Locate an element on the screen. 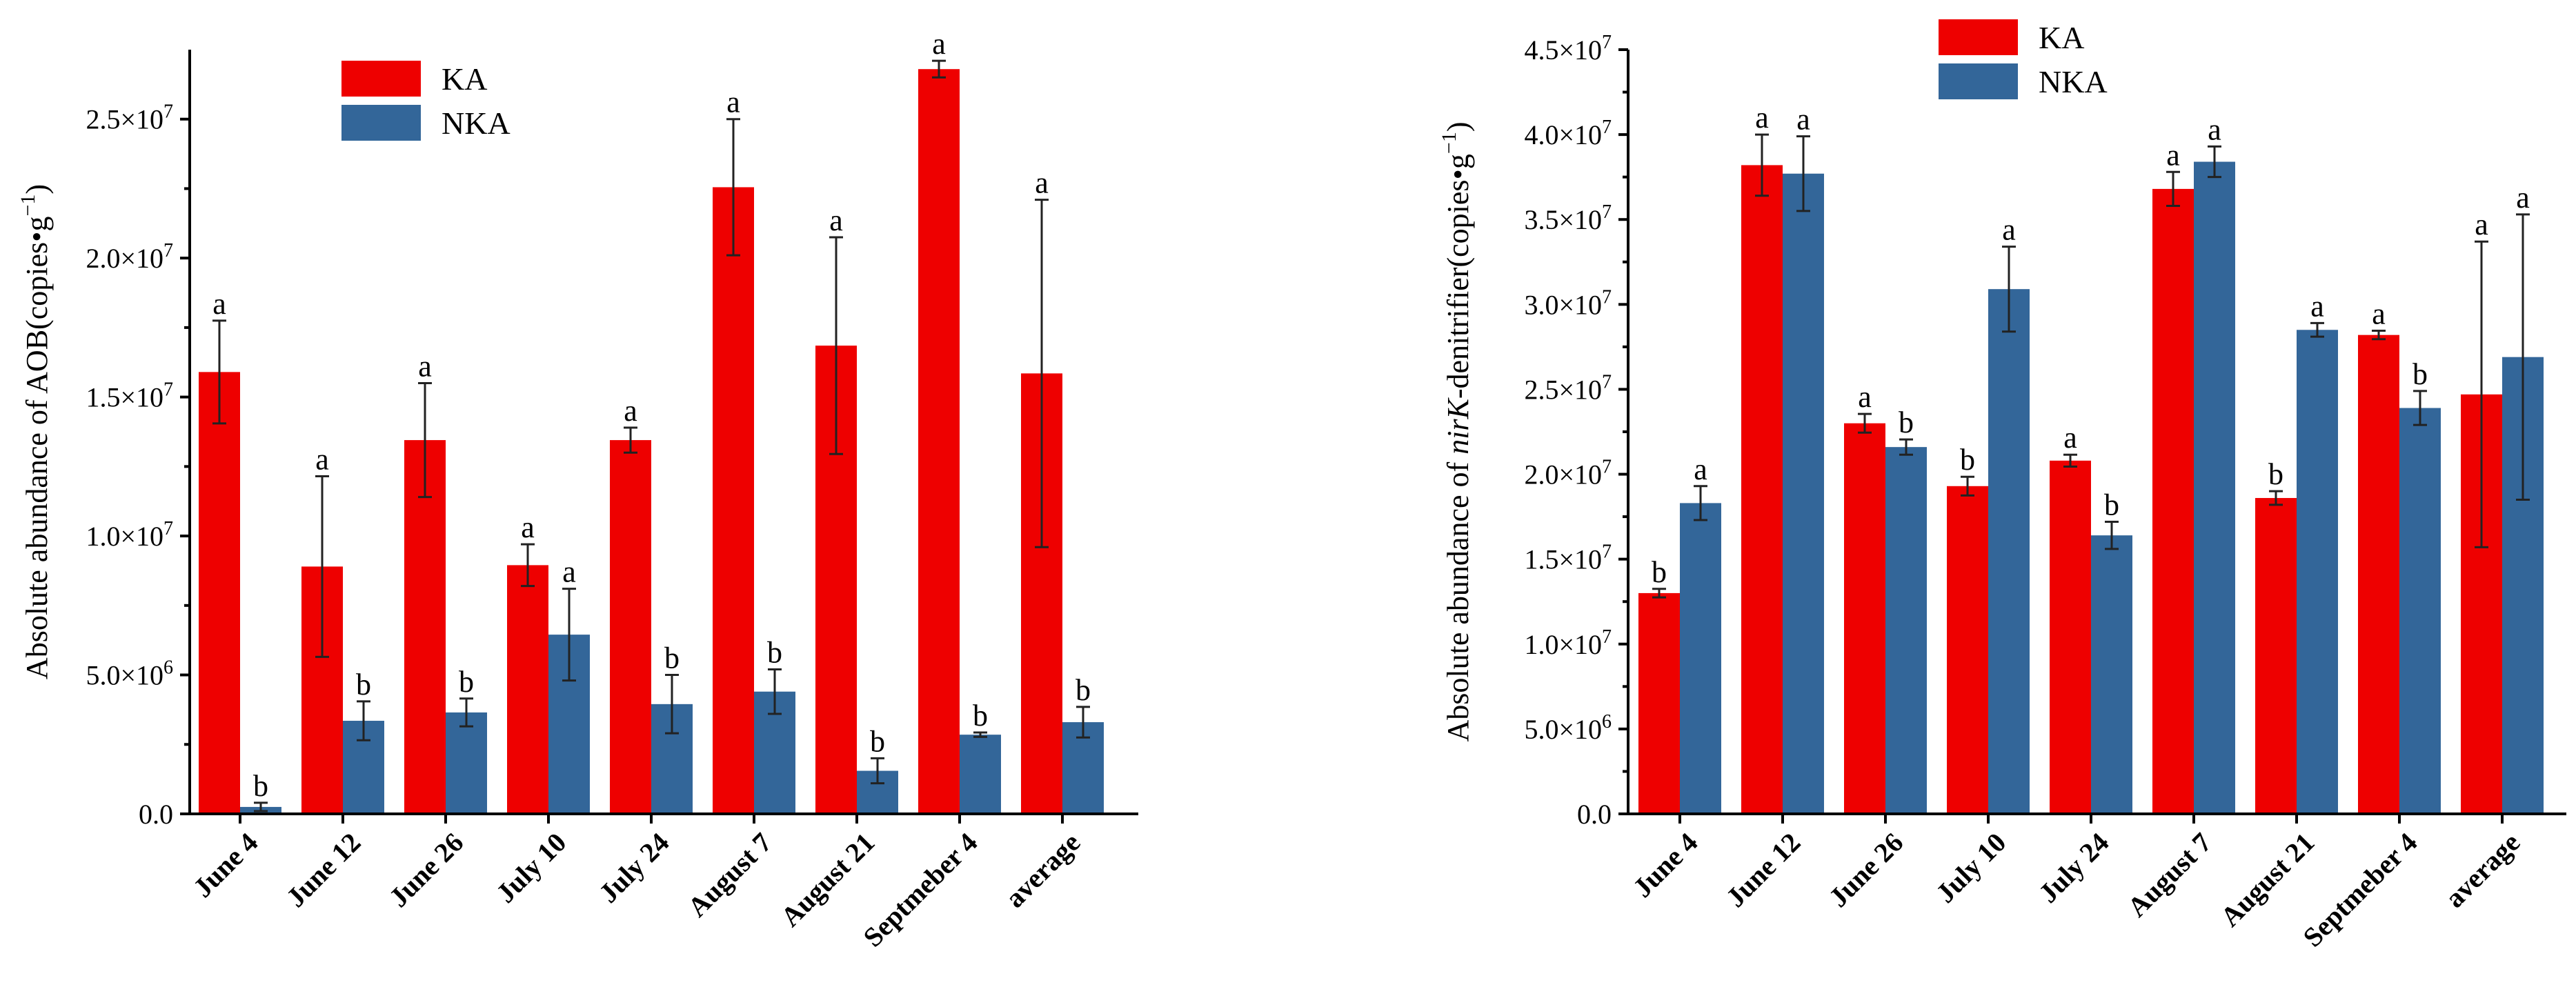 Image resolution: width=2576 pixels, height=987 pixels. significance-label-nka-9: b is located at coordinates (1083, 690).